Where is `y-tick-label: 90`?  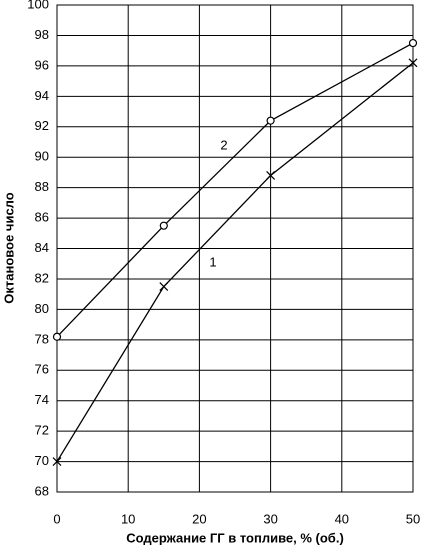 y-tick-label: 90 is located at coordinates (42, 156).